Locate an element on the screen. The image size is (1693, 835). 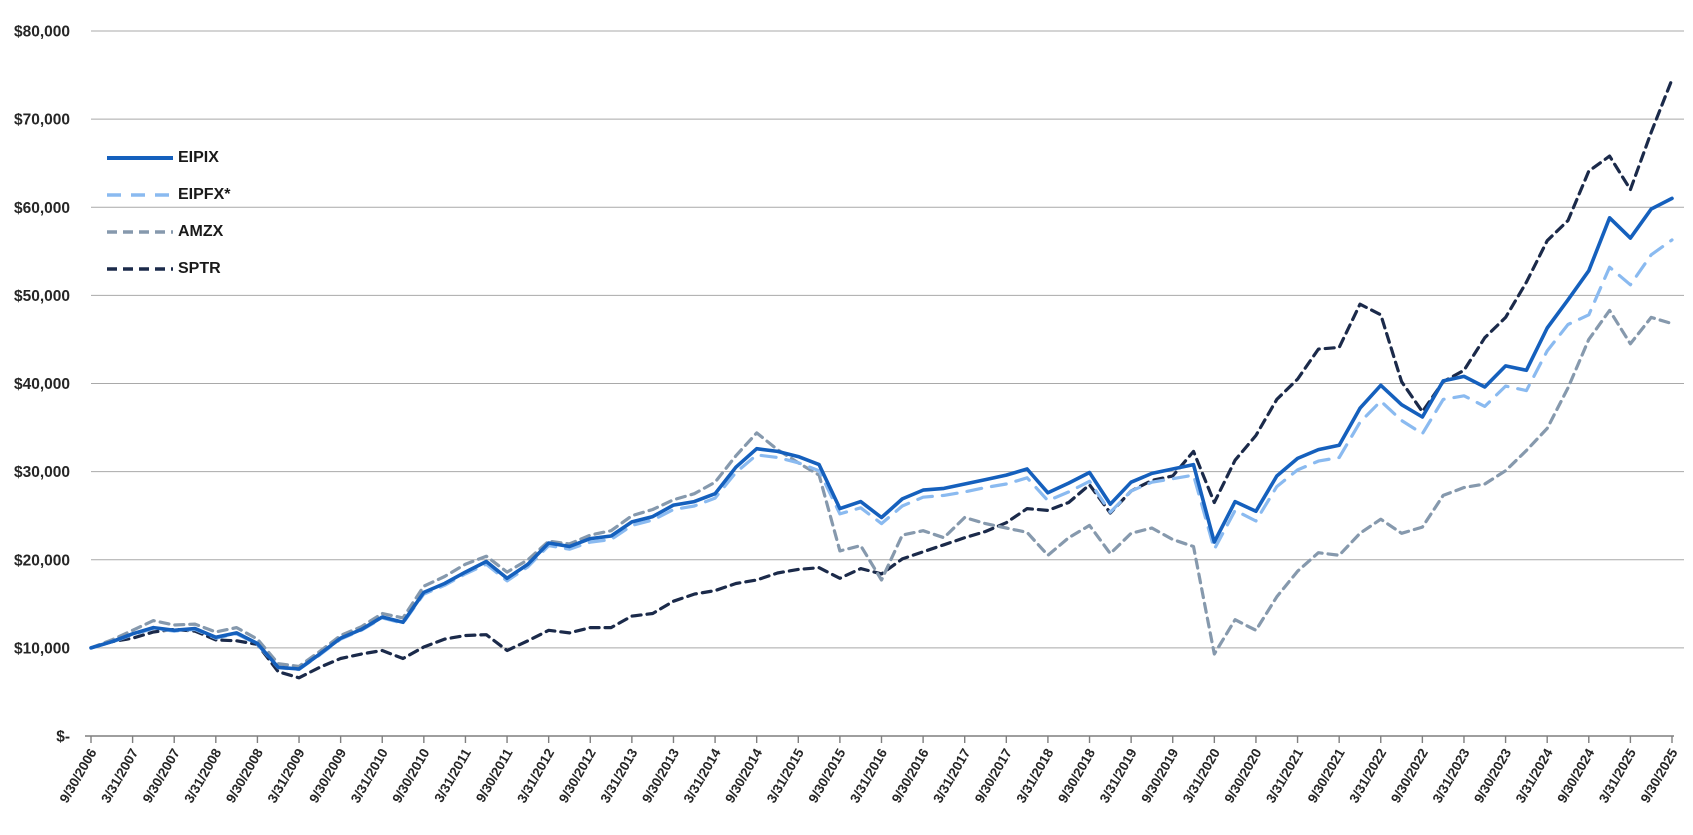
x-tick-label: 3/31/2013 is located at coordinates (618, 776).